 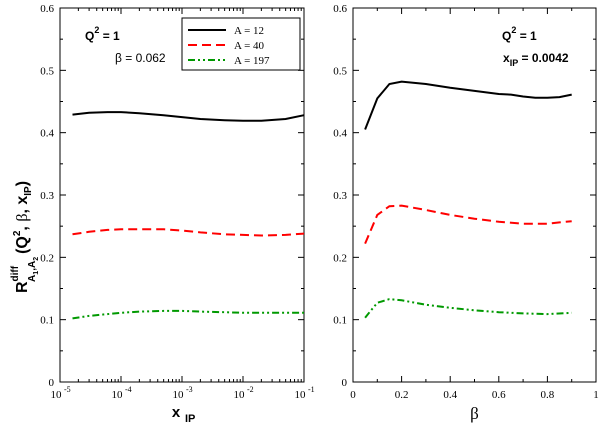 What do you see at coordinates (250, 389) in the screenshot?
I see `x-tick-exponent: -2` at bounding box center [250, 389].